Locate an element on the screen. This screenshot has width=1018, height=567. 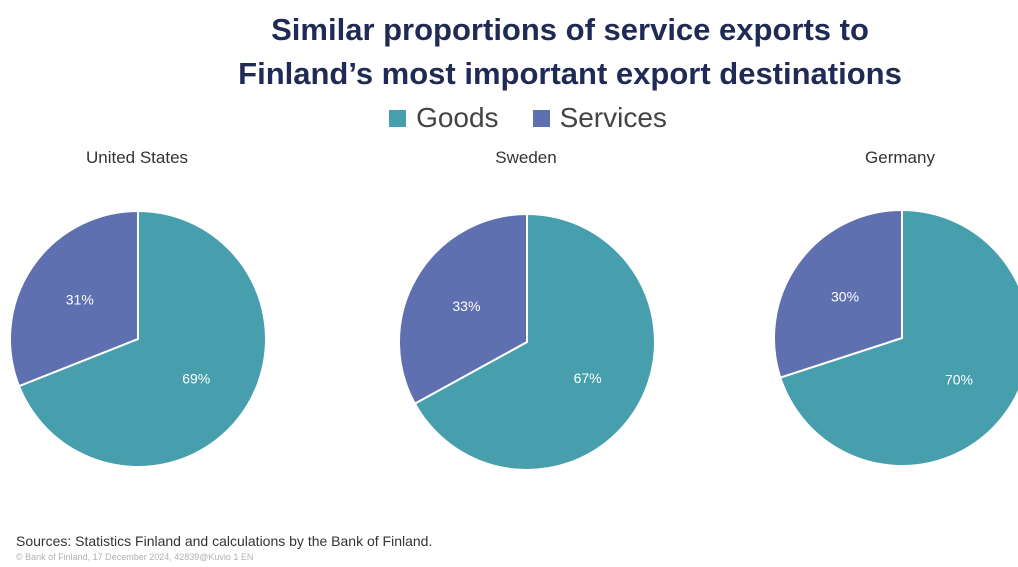
pie-slice-sweden-goods is located at coordinates (534, 341).